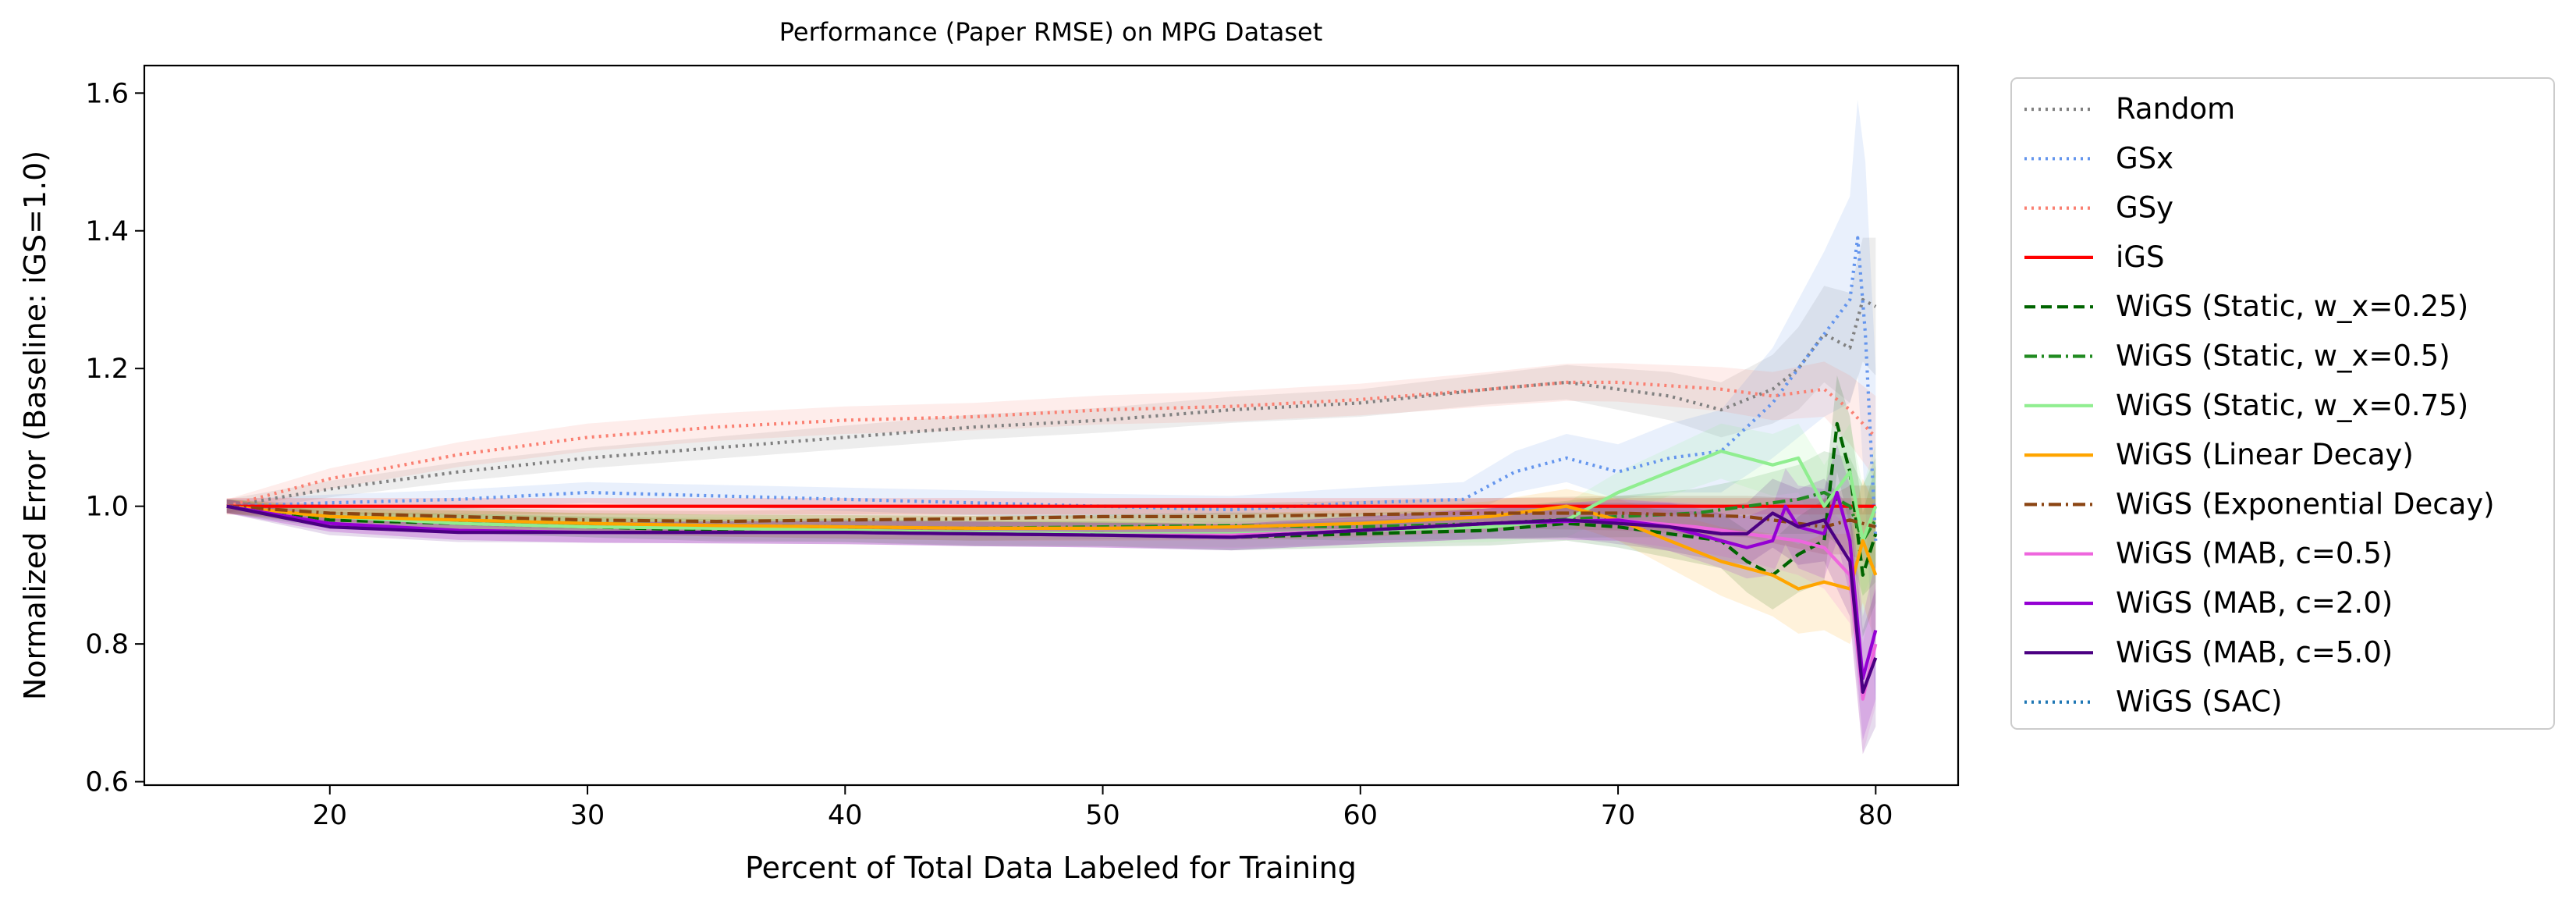 Image resolution: width=2576 pixels, height=910 pixels. What do you see at coordinates (2254, 652) in the screenshot?
I see `legend-label-11: WiGS (MAB, c=5.0)` at bounding box center [2254, 652].